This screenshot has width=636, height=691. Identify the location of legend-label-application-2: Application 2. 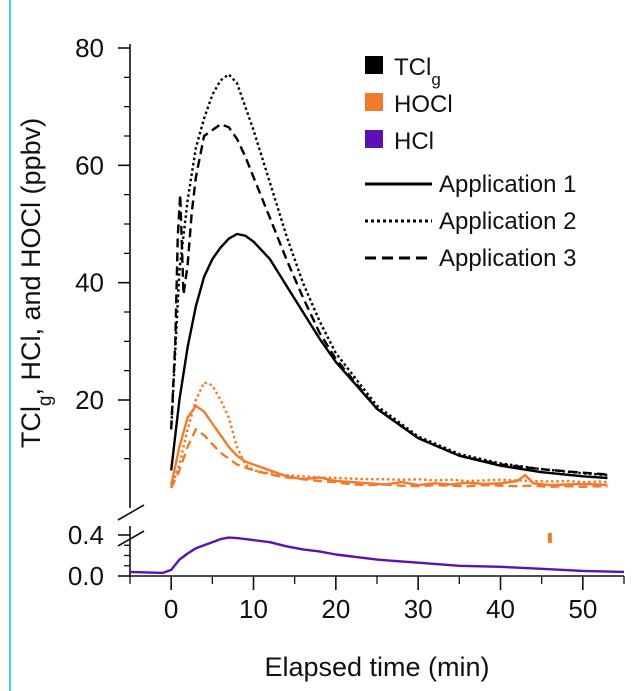
(507, 221).